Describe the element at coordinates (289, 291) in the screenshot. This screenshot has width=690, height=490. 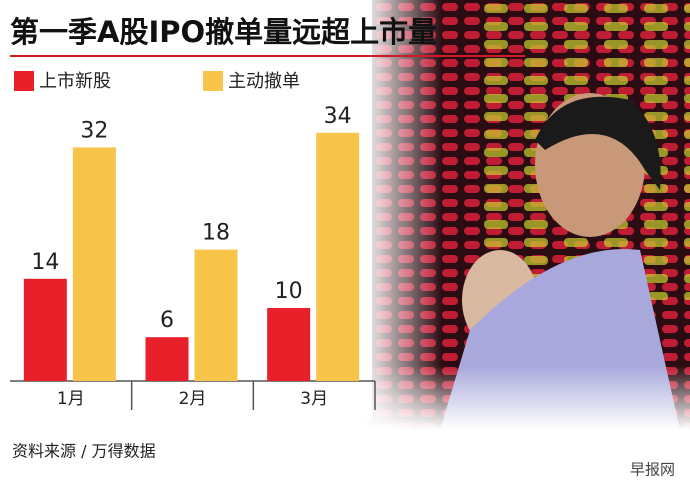
I see `value-label: 10` at that location.